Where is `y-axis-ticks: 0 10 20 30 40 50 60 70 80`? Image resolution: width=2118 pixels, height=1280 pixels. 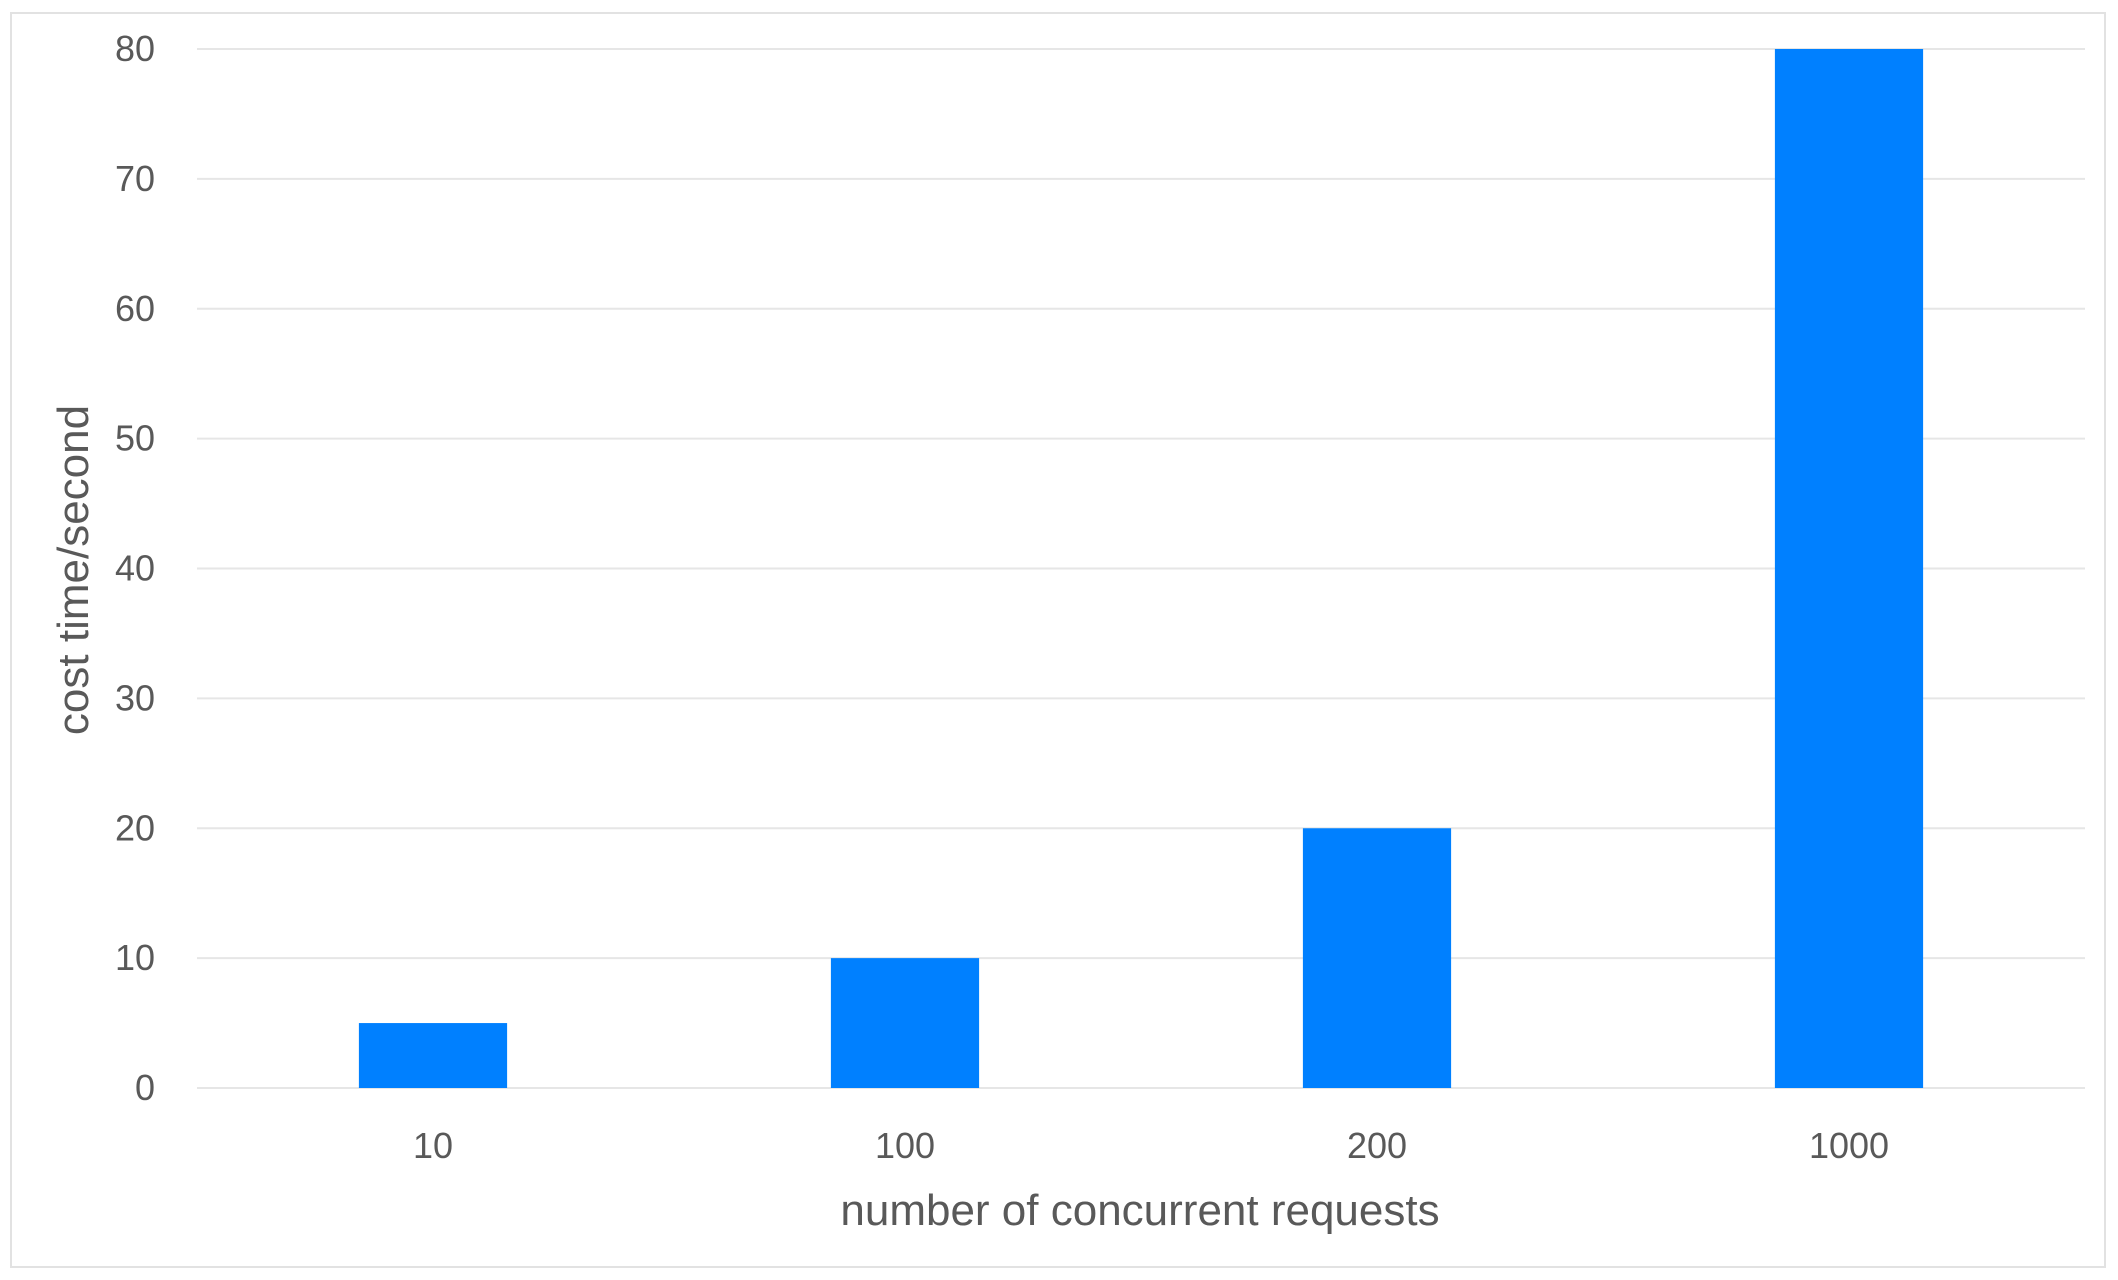
y-axis-ticks: 0 10 20 30 40 50 60 70 80 is located at coordinates (135, 568).